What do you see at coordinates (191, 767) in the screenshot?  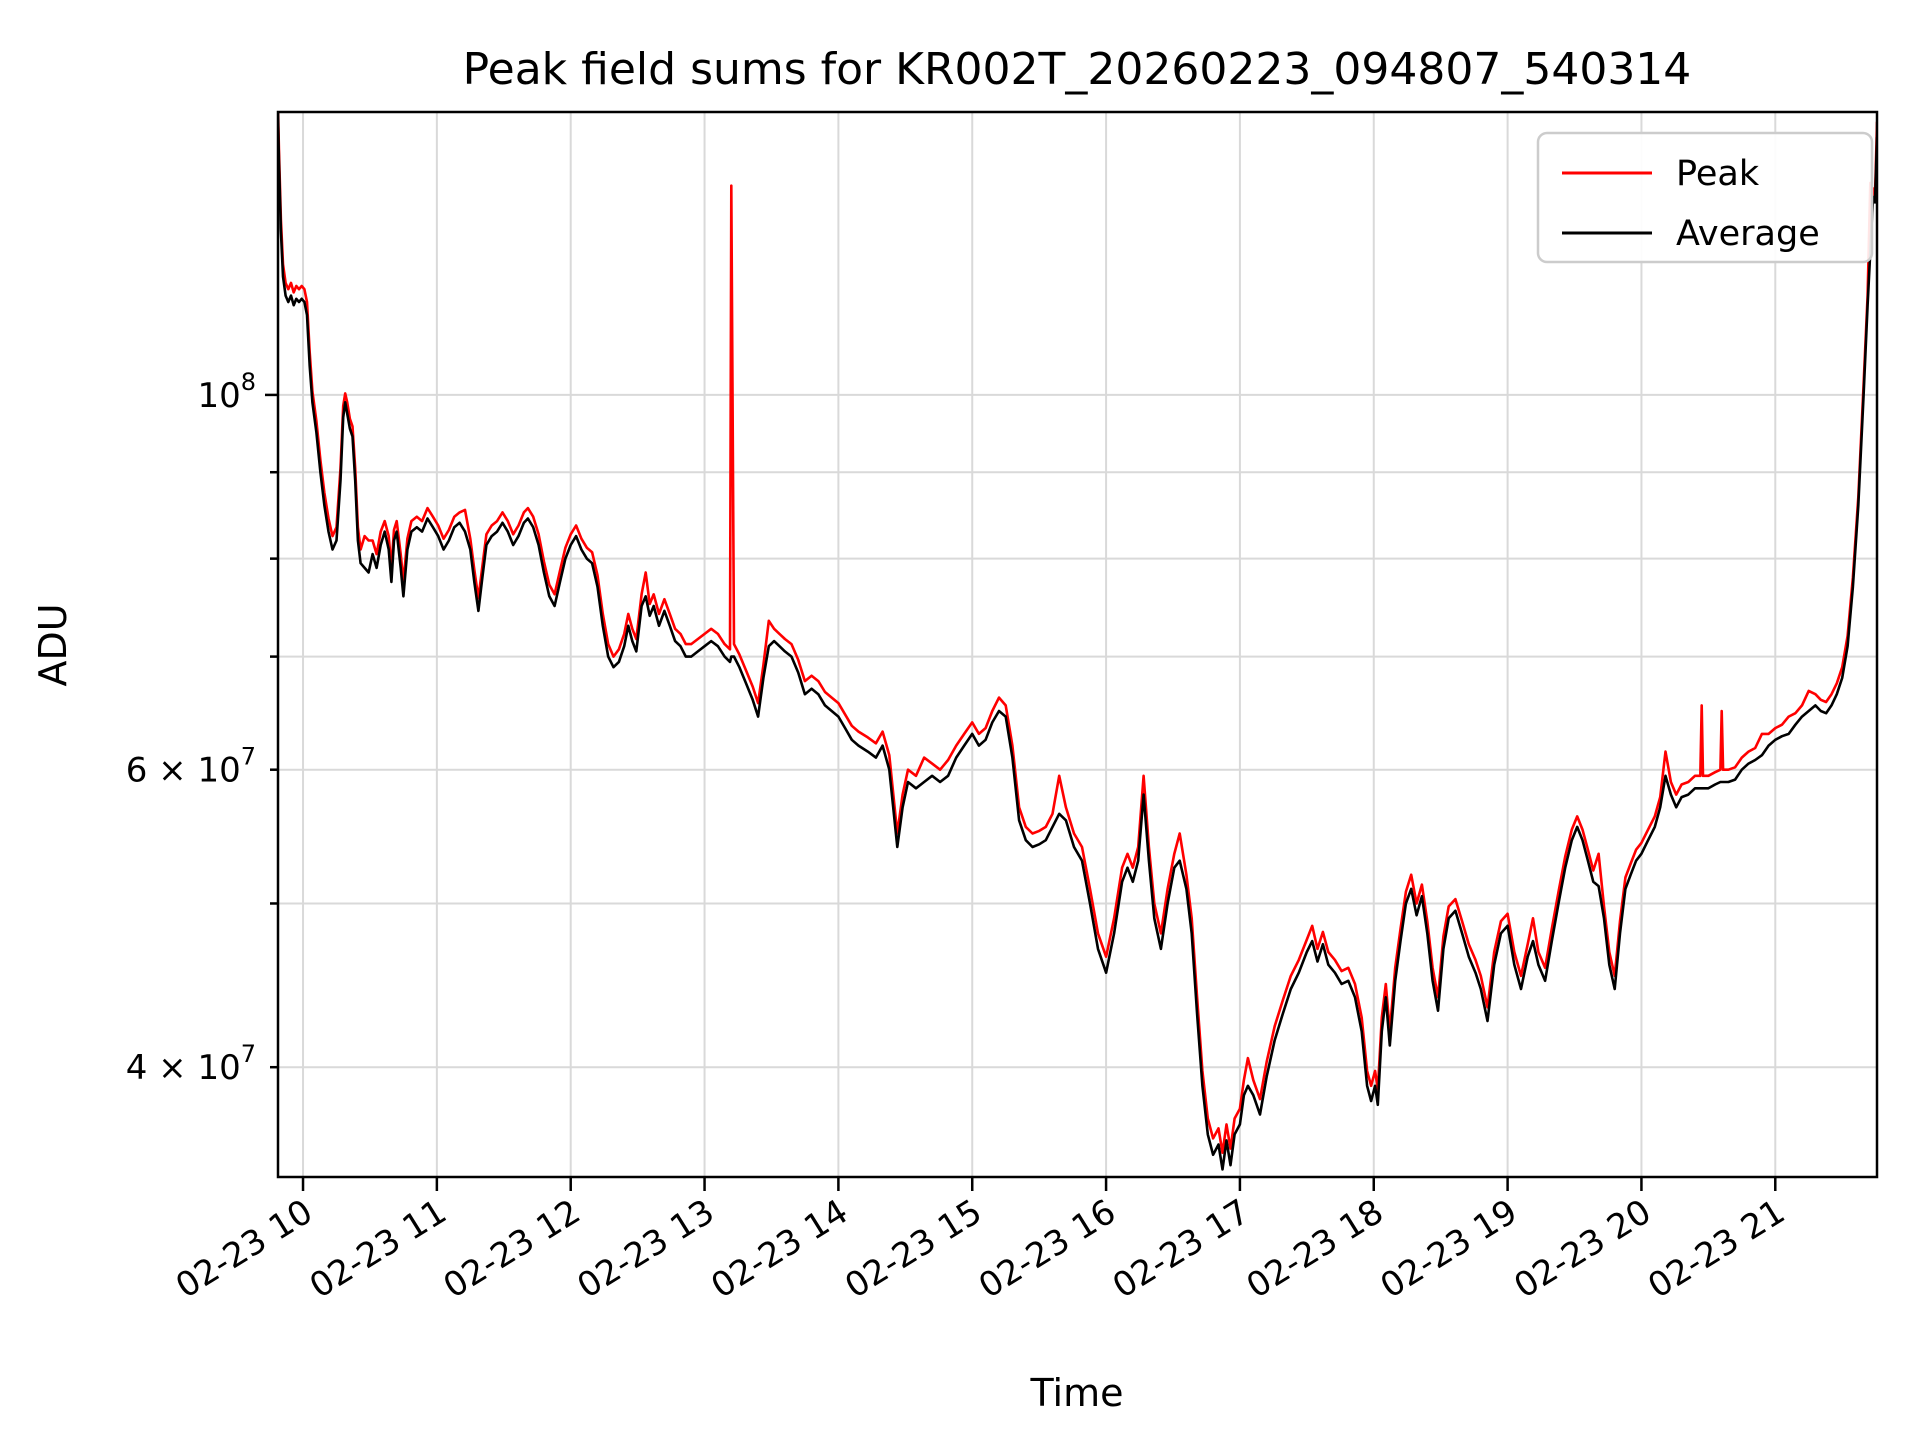 I see `y-tick-label: 6 × 107` at bounding box center [191, 767].